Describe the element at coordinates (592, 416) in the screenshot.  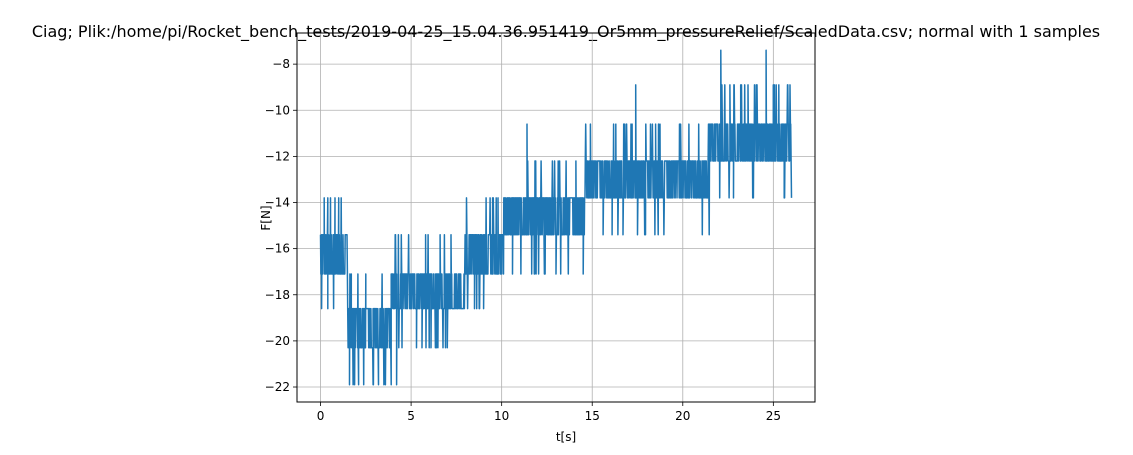
I see `x-tick-label: 15` at that location.